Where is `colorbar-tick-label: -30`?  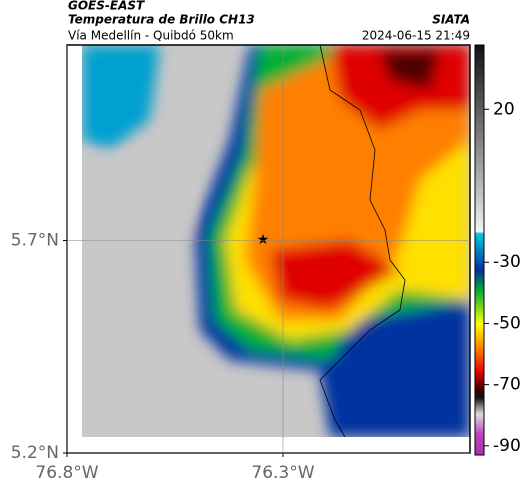
colorbar-tick-label: -30 is located at coordinates (507, 262).